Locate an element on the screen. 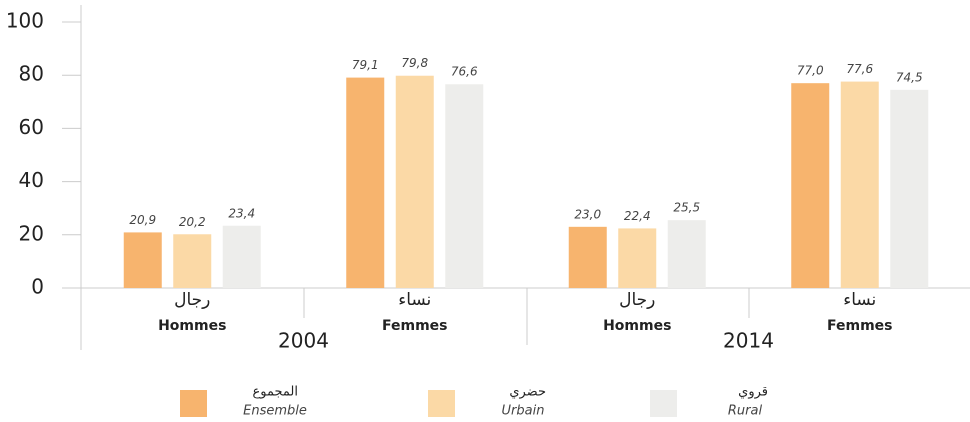  value-label: 20,9 is located at coordinates (142, 220).